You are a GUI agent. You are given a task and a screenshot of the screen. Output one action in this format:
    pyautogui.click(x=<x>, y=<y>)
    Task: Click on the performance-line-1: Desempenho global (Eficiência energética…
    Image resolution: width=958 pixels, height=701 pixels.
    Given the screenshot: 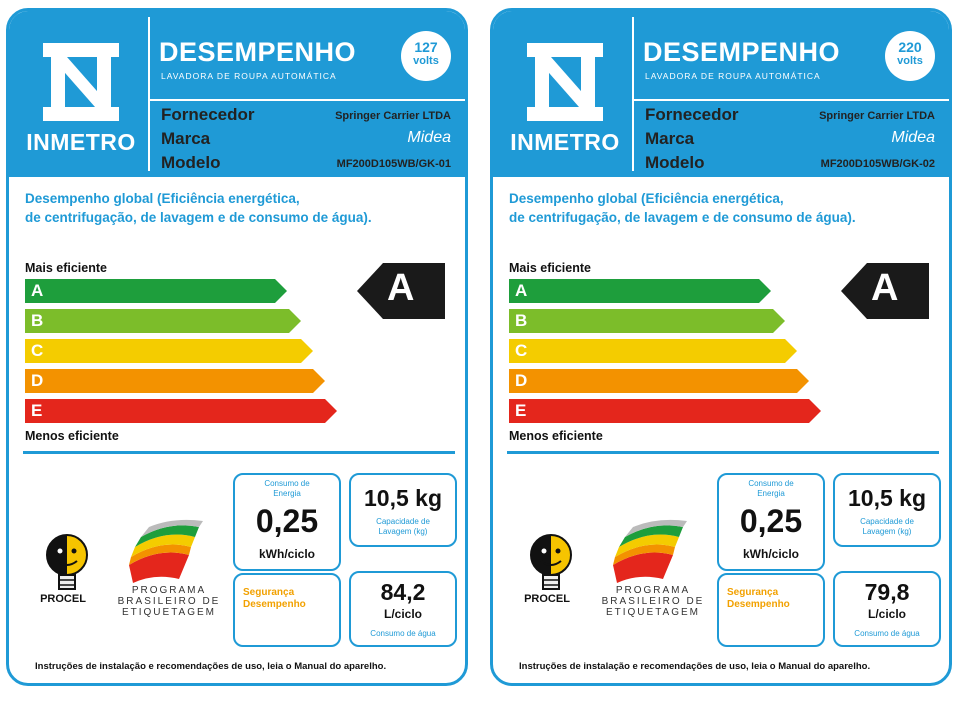 What is the action you would take?
    pyautogui.click(x=646, y=198)
    